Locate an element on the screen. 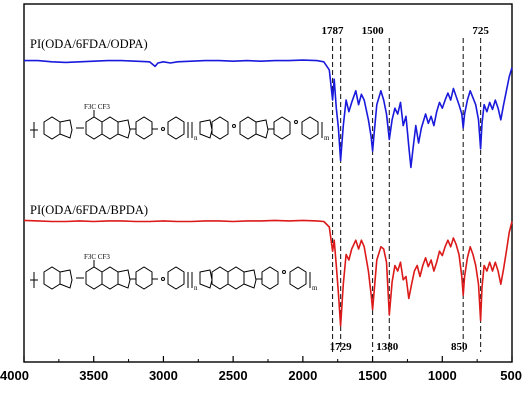  x-axis-ticks is located at coordinates (268, 359).